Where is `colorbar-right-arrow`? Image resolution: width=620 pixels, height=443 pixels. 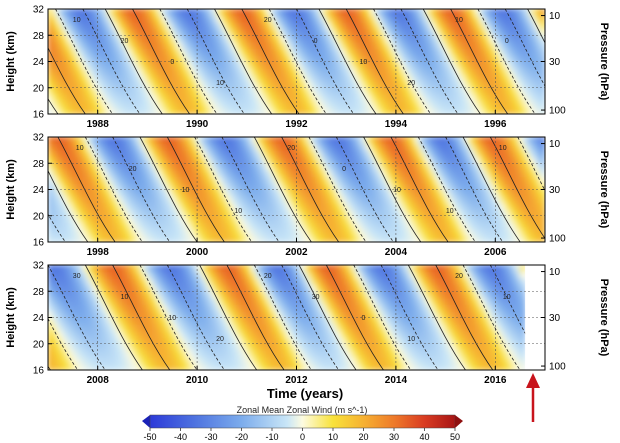
colorbar-right-arrow is located at coordinates (459, 421).